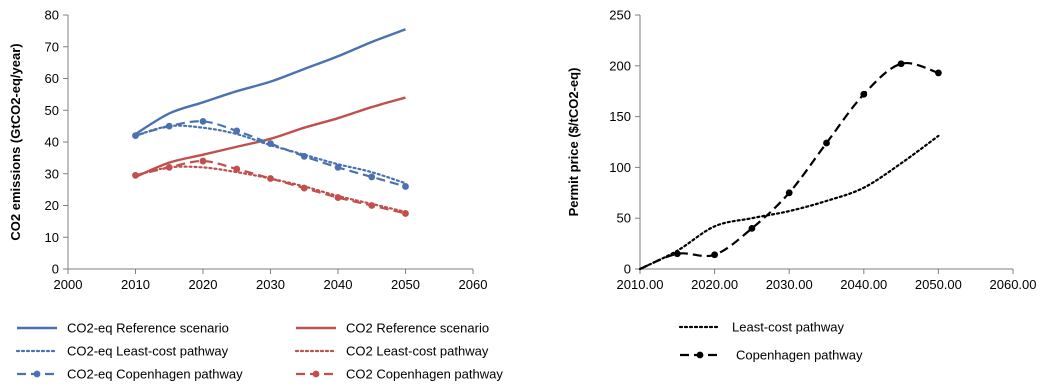 Image resolution: width=1048 pixels, height=388 pixels. I want to click on x-tick-label: 2050.00, so click(938, 284).